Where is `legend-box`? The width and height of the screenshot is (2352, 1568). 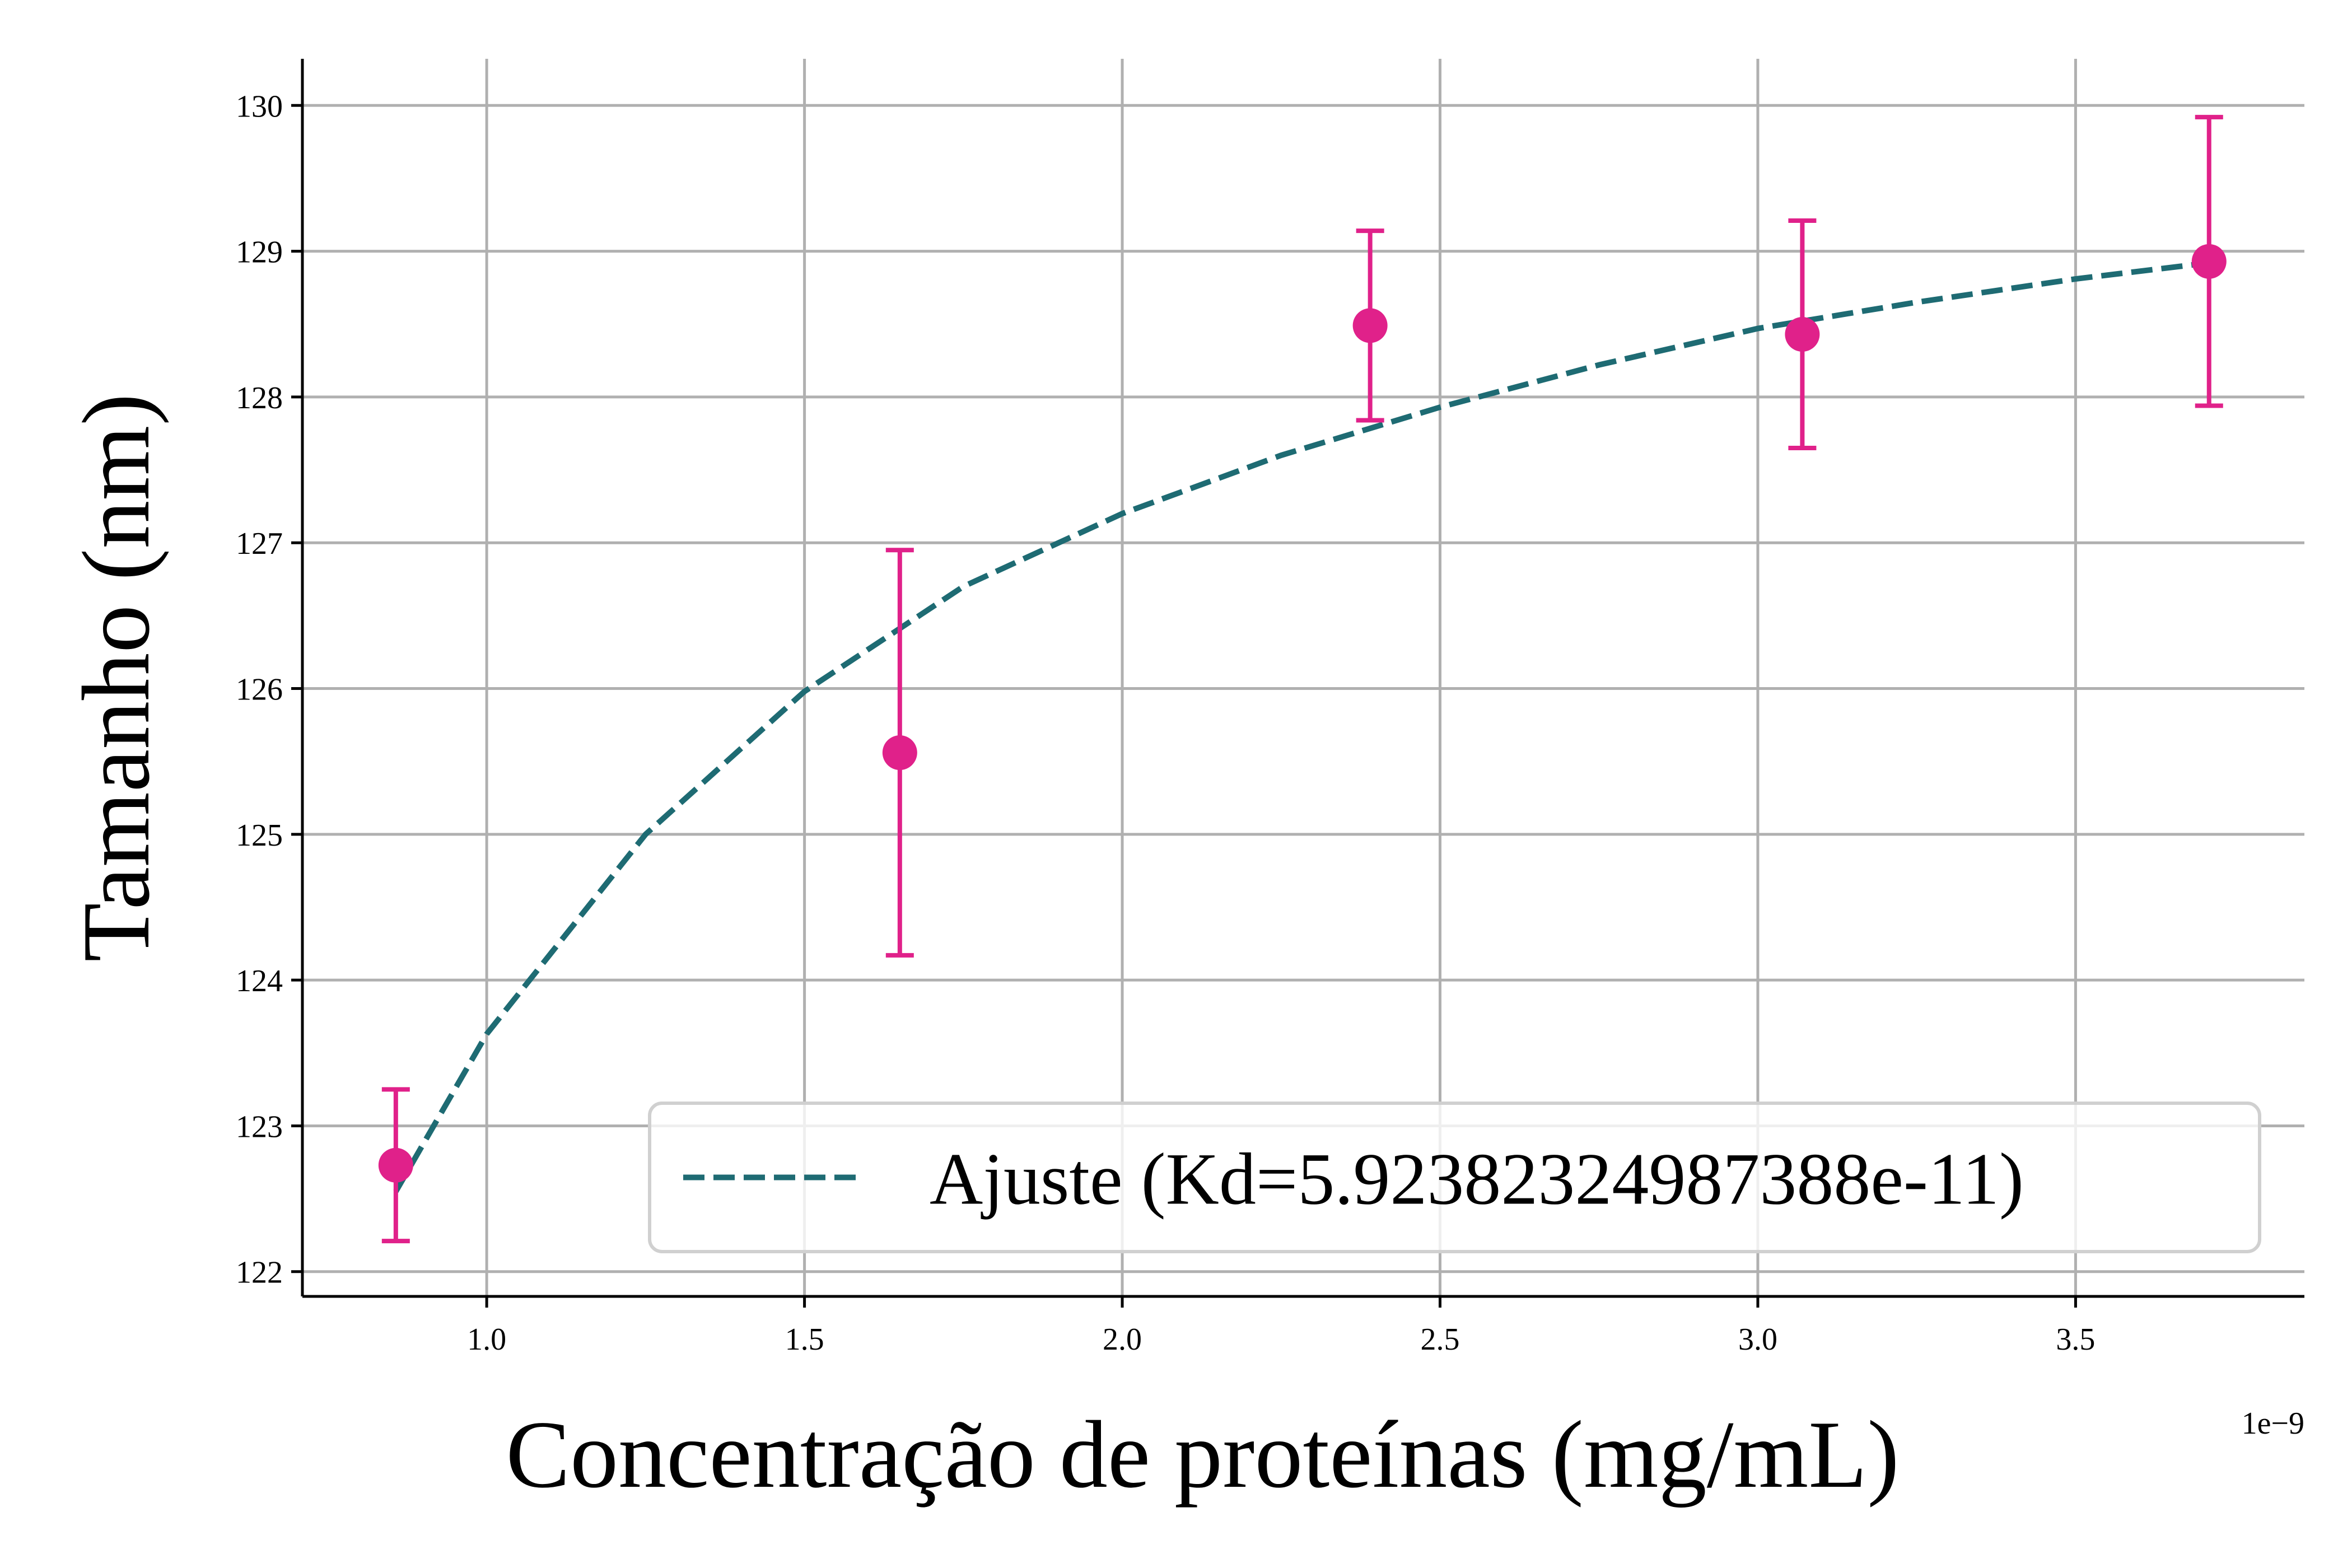 legend-box is located at coordinates (1455, 1178).